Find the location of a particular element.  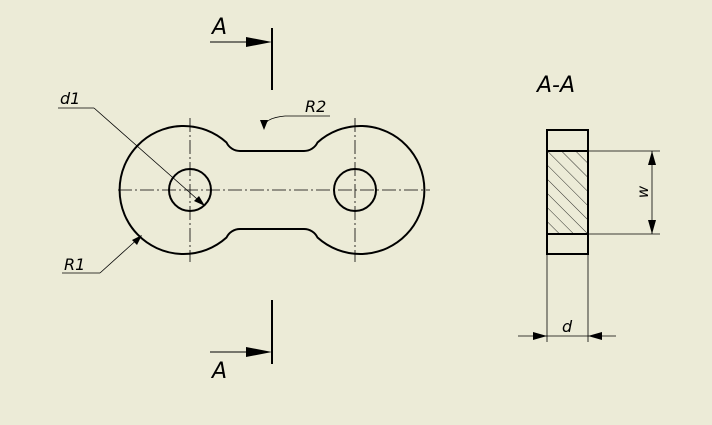

section-letter-bottom: A is located at coordinates (218, 371).